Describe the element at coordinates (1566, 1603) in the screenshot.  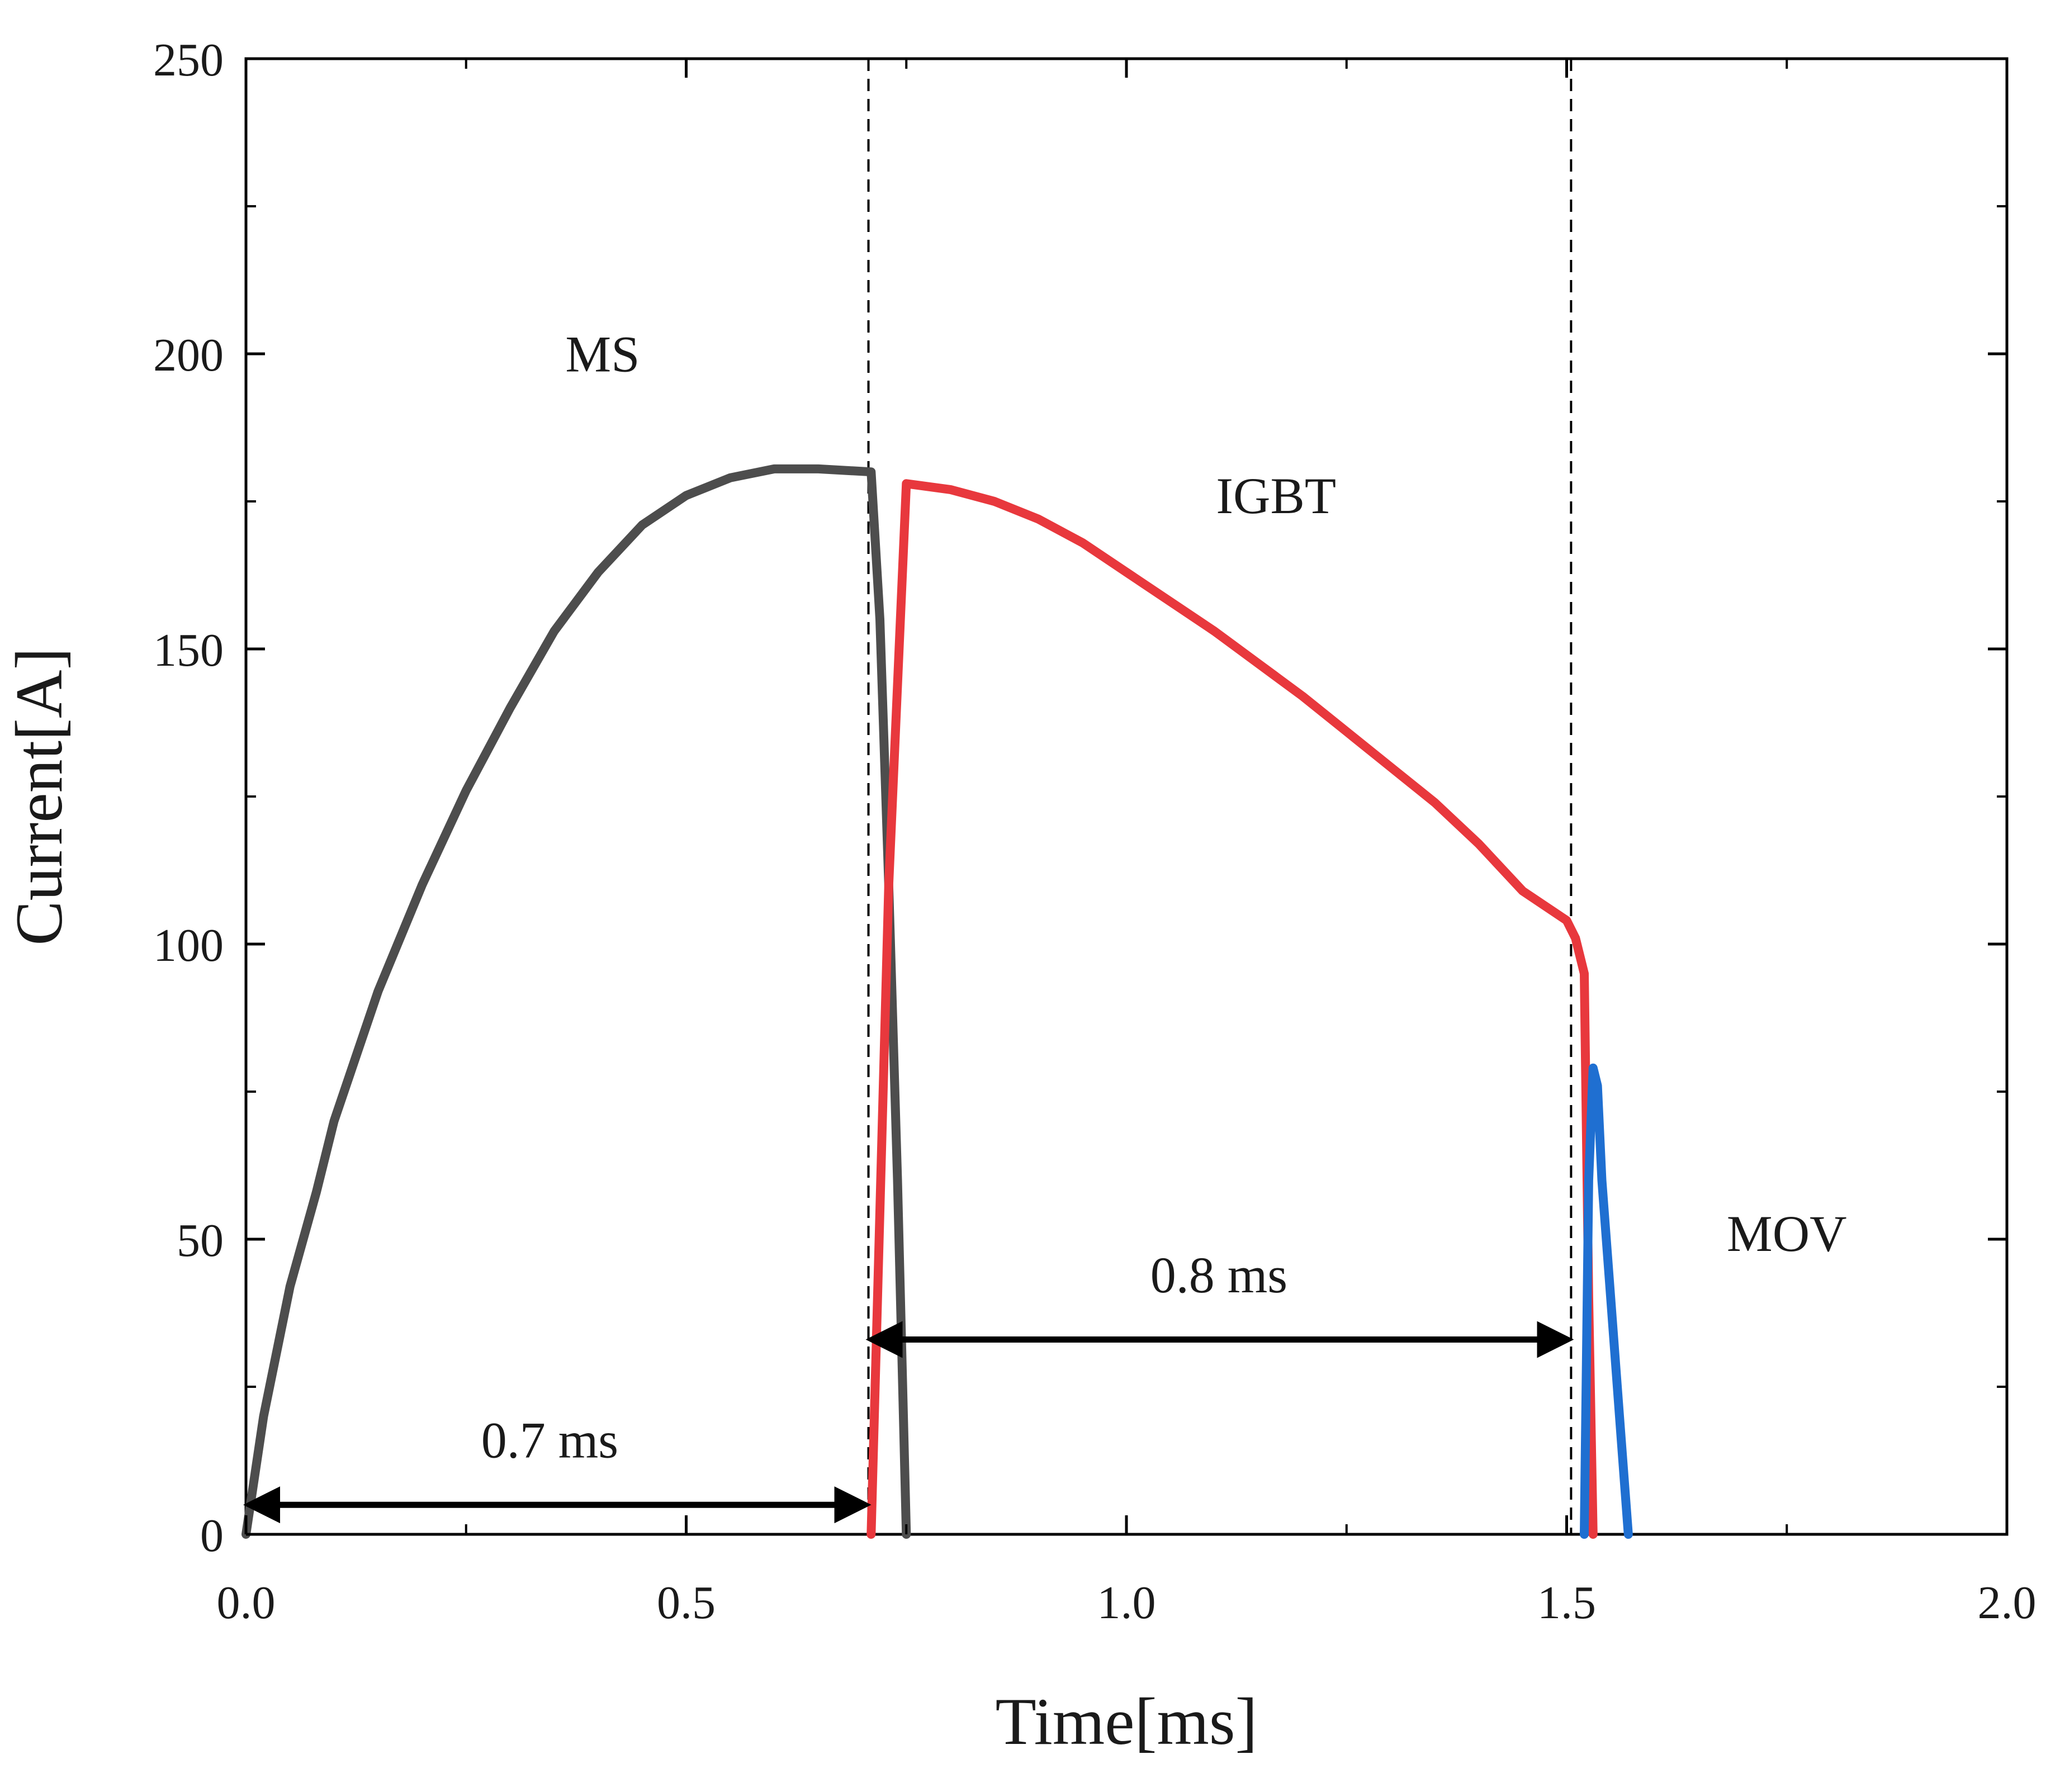
I see `x-tick-label: 1.5` at that location.